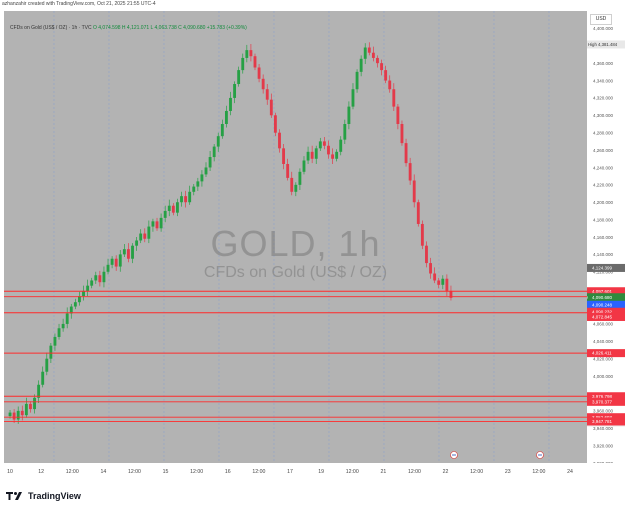  What do you see at coordinates (587, 297) in the screenshot?
I see `level-tag-text: GOLD` at bounding box center [587, 297].